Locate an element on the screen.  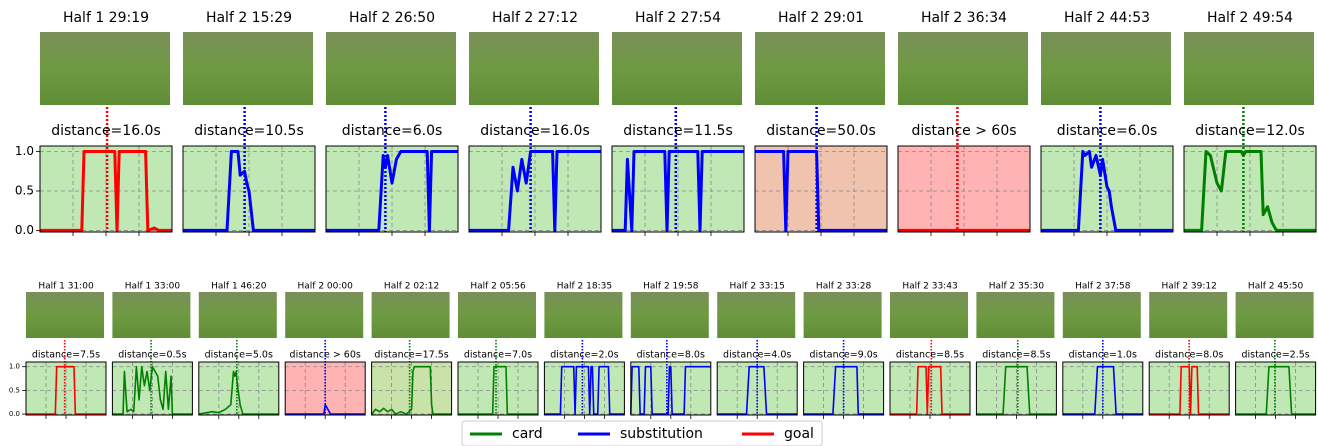
distance-label: distance=50.0s is located at coordinates (821, 131).